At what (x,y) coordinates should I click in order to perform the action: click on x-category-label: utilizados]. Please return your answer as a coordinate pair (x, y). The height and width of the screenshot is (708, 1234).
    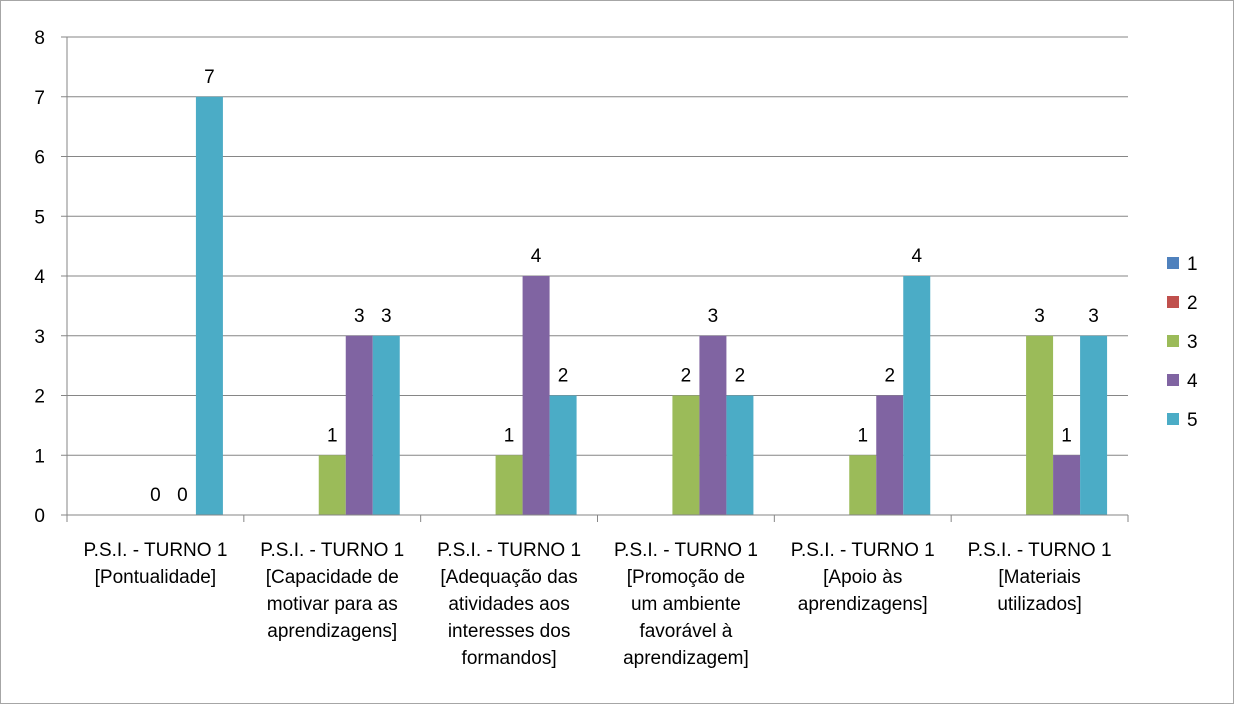
    Looking at the image, I should click on (1039, 604).